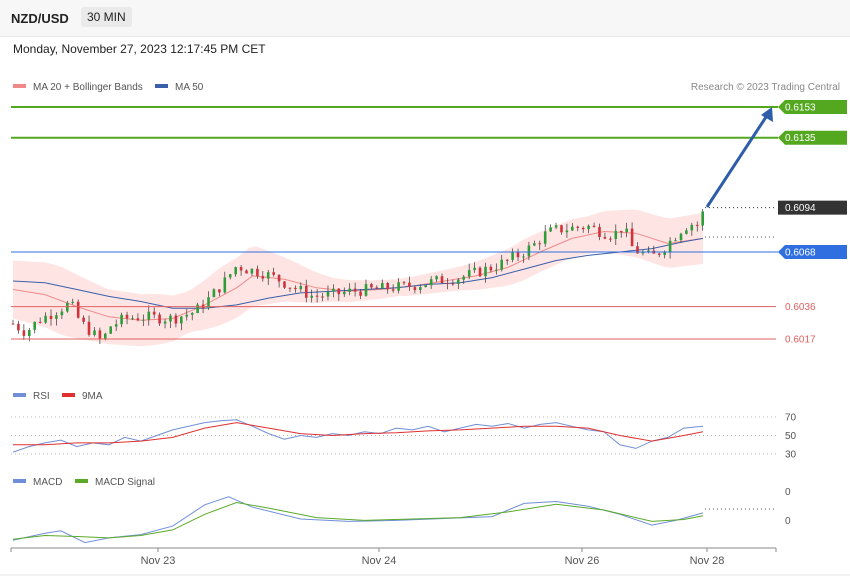 This screenshot has height=576, width=850. What do you see at coordinates (189, 87) in the screenshot?
I see `ma50-legend-label: MA 50` at bounding box center [189, 87].